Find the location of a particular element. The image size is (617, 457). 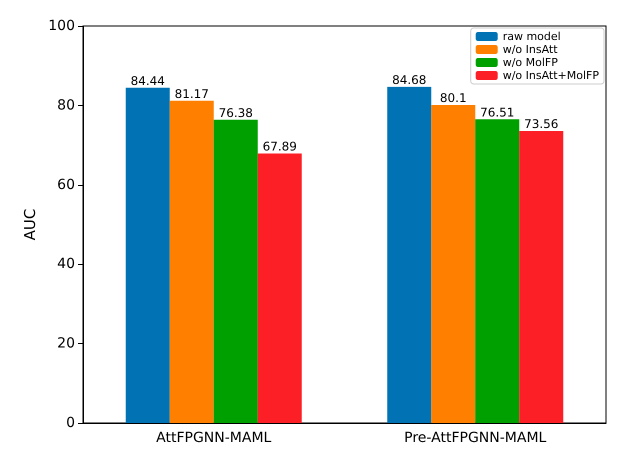

y-tick-label: 60 is located at coordinates (66, 184).